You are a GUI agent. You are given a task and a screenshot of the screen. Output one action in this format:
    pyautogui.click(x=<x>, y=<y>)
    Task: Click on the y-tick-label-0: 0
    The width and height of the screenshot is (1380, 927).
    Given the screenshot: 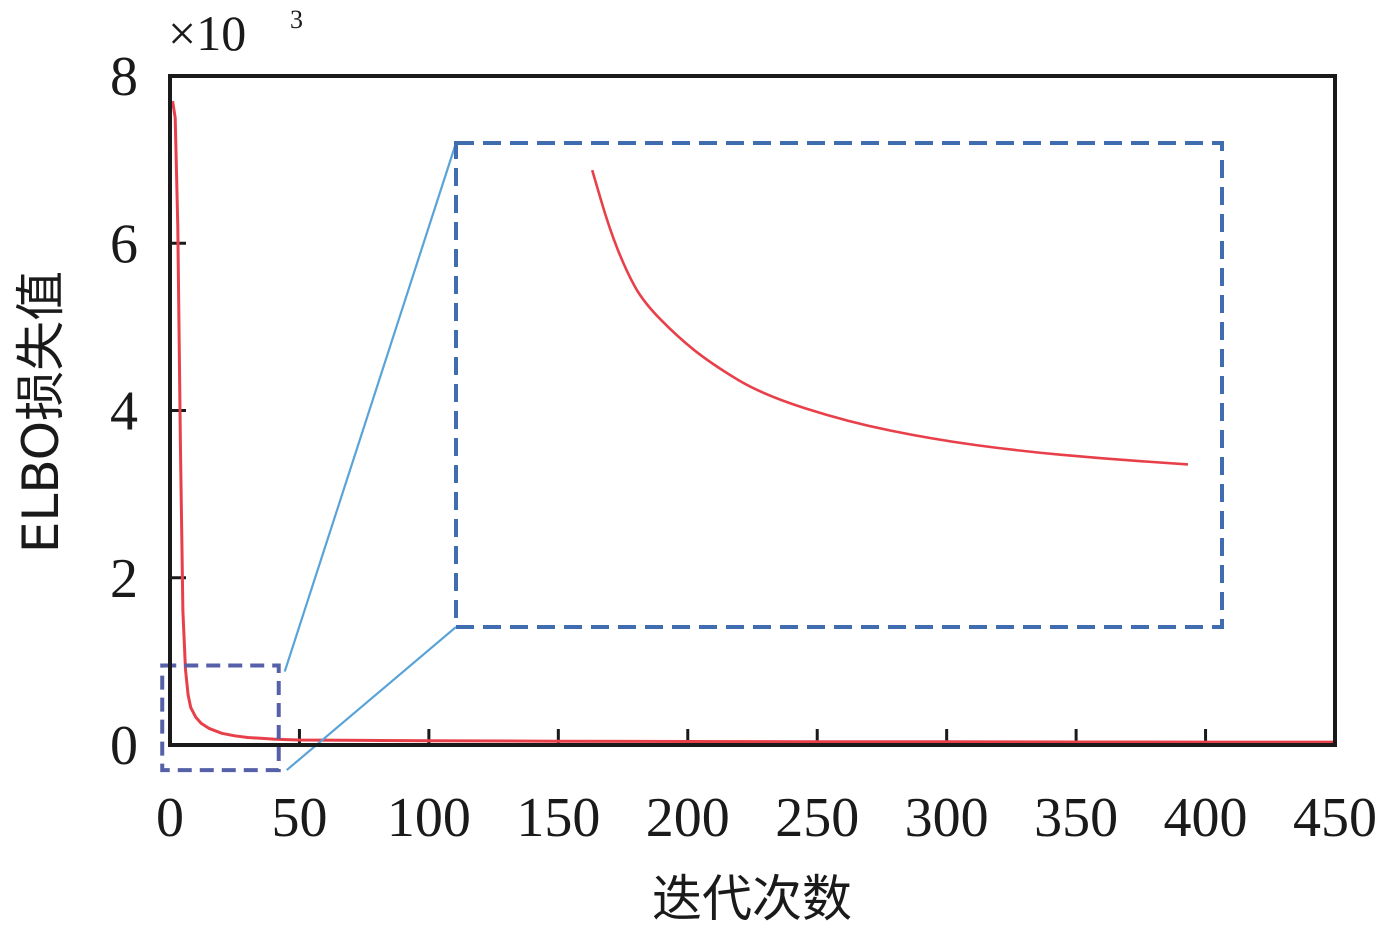 What is the action you would take?
    pyautogui.click(x=124, y=746)
    